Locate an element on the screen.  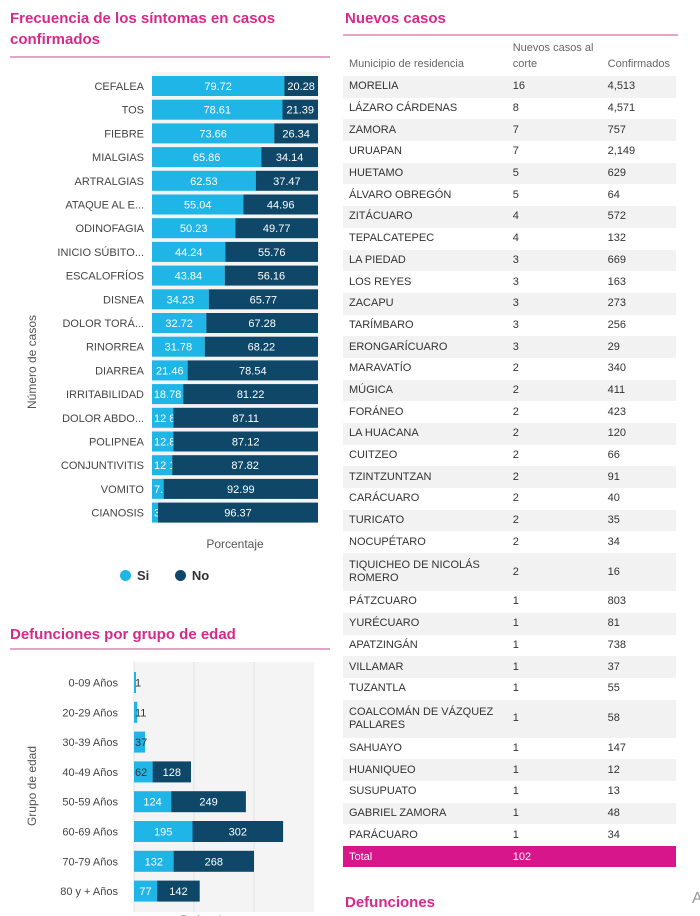
table-row: SUSUPUATO 1 13 is located at coordinates (509, 792).